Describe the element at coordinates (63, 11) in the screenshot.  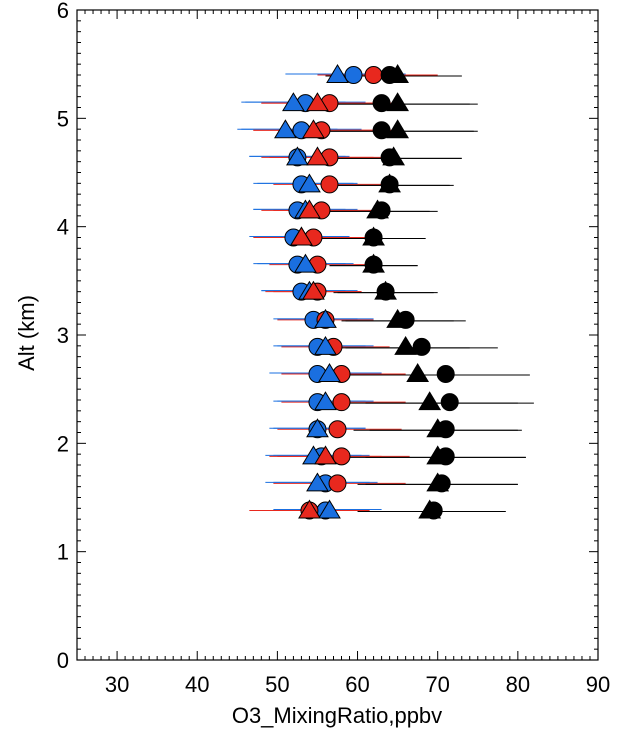
I see `y-tick-label: 6` at that location.